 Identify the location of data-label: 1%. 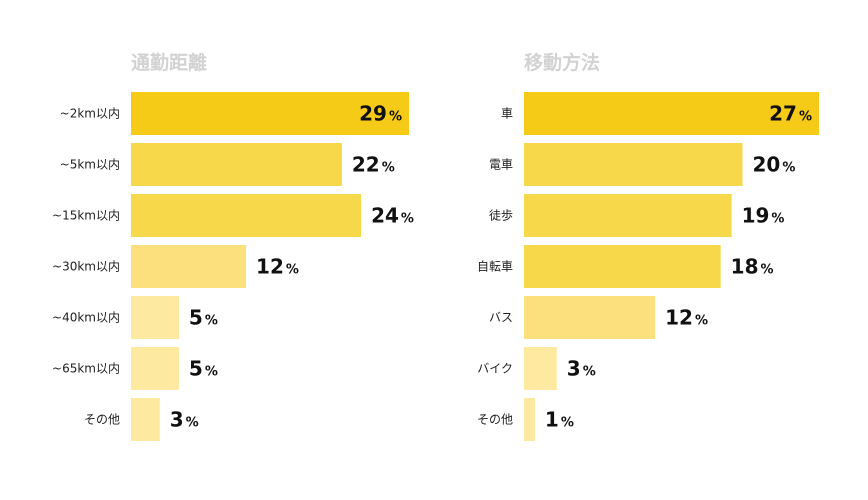
(559, 420).